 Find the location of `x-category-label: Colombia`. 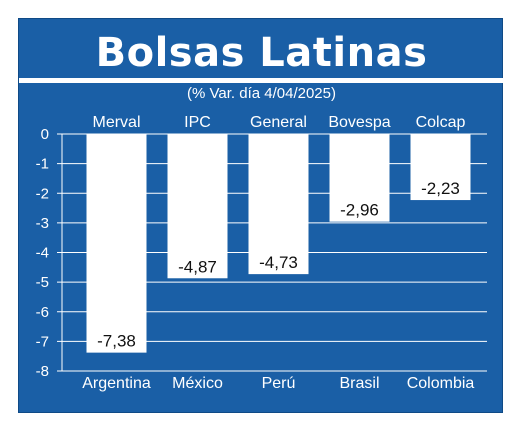

x-category-label: Colombia is located at coordinates (441, 383).